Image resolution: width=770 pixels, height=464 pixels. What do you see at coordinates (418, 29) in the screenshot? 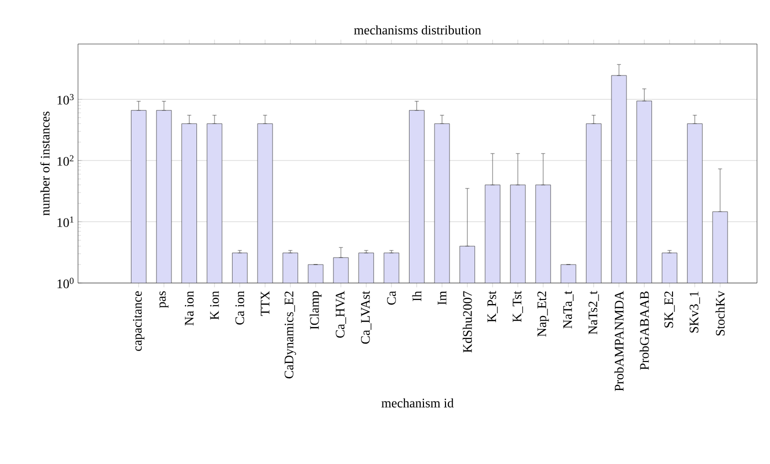
I see `chart-title: mechanisms distribution` at bounding box center [418, 29].